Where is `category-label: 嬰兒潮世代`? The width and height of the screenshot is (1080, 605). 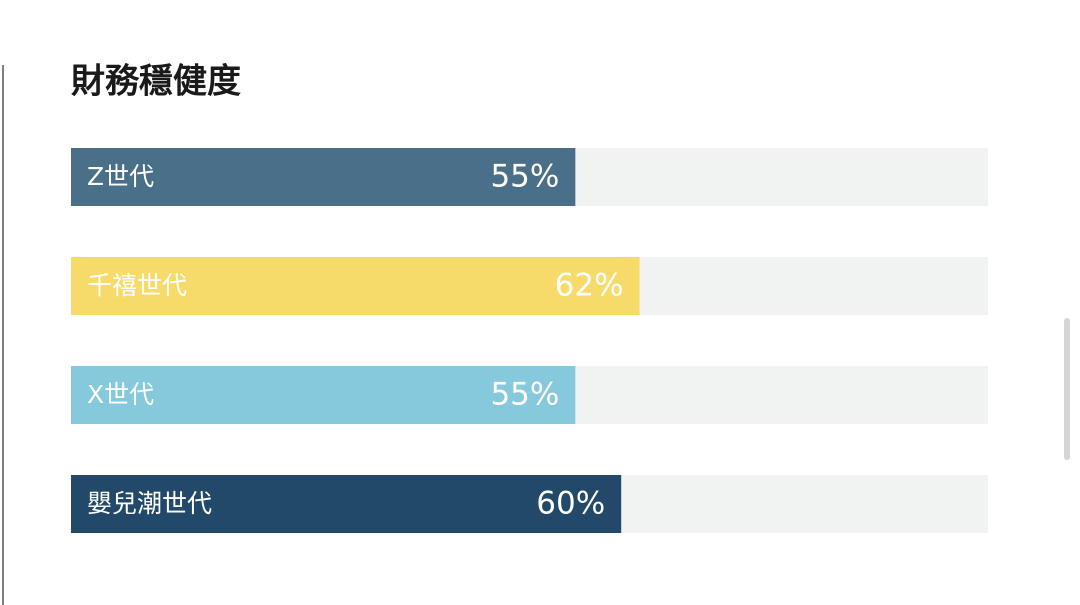 category-label: 嬰兒潮世代 is located at coordinates (149, 503).